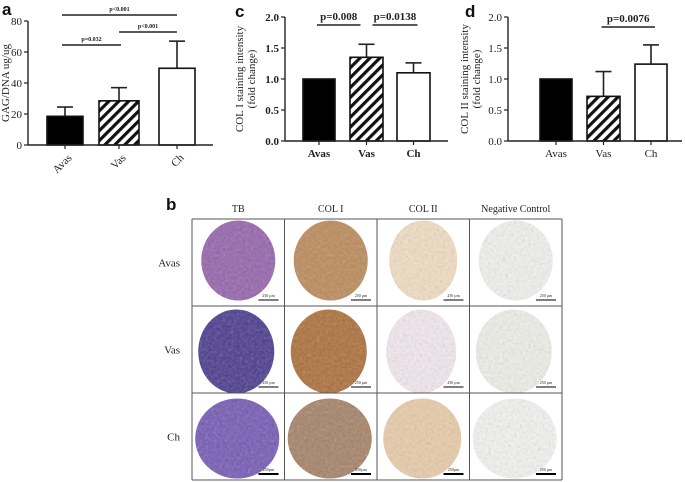  I want to click on y-axis-label: COL II staining intensity, so click(465, 79).